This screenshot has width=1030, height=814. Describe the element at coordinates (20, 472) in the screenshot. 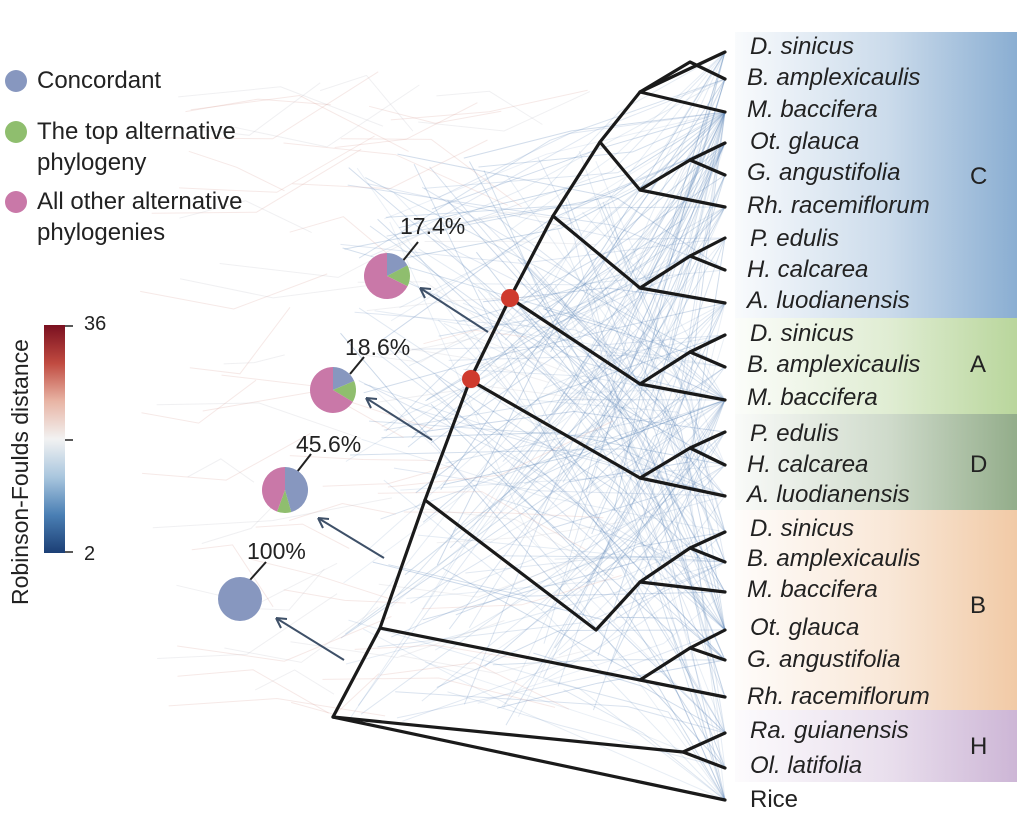

I see `colorbar-title: Robinson-Foulds distance` at that location.